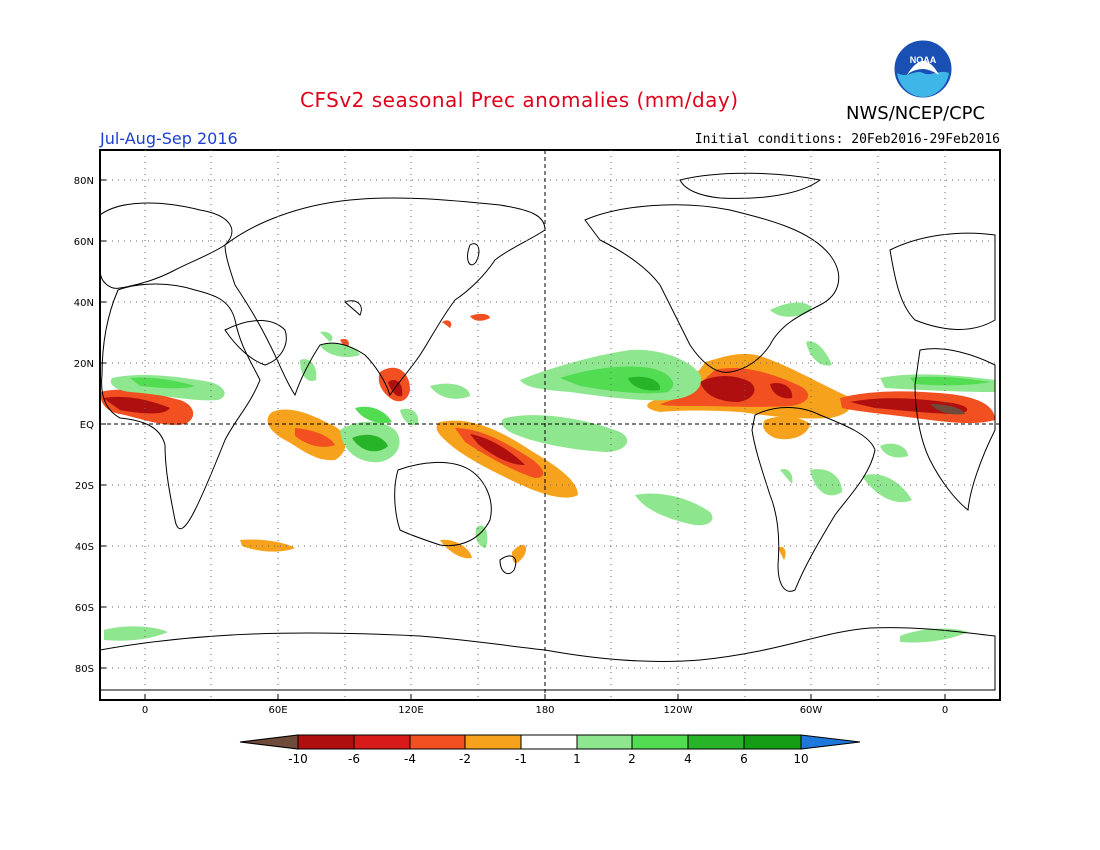 This screenshot has height=850, width=1100. What do you see at coordinates (801, 759) in the screenshot?
I see `colorbar-label: 10` at bounding box center [801, 759].